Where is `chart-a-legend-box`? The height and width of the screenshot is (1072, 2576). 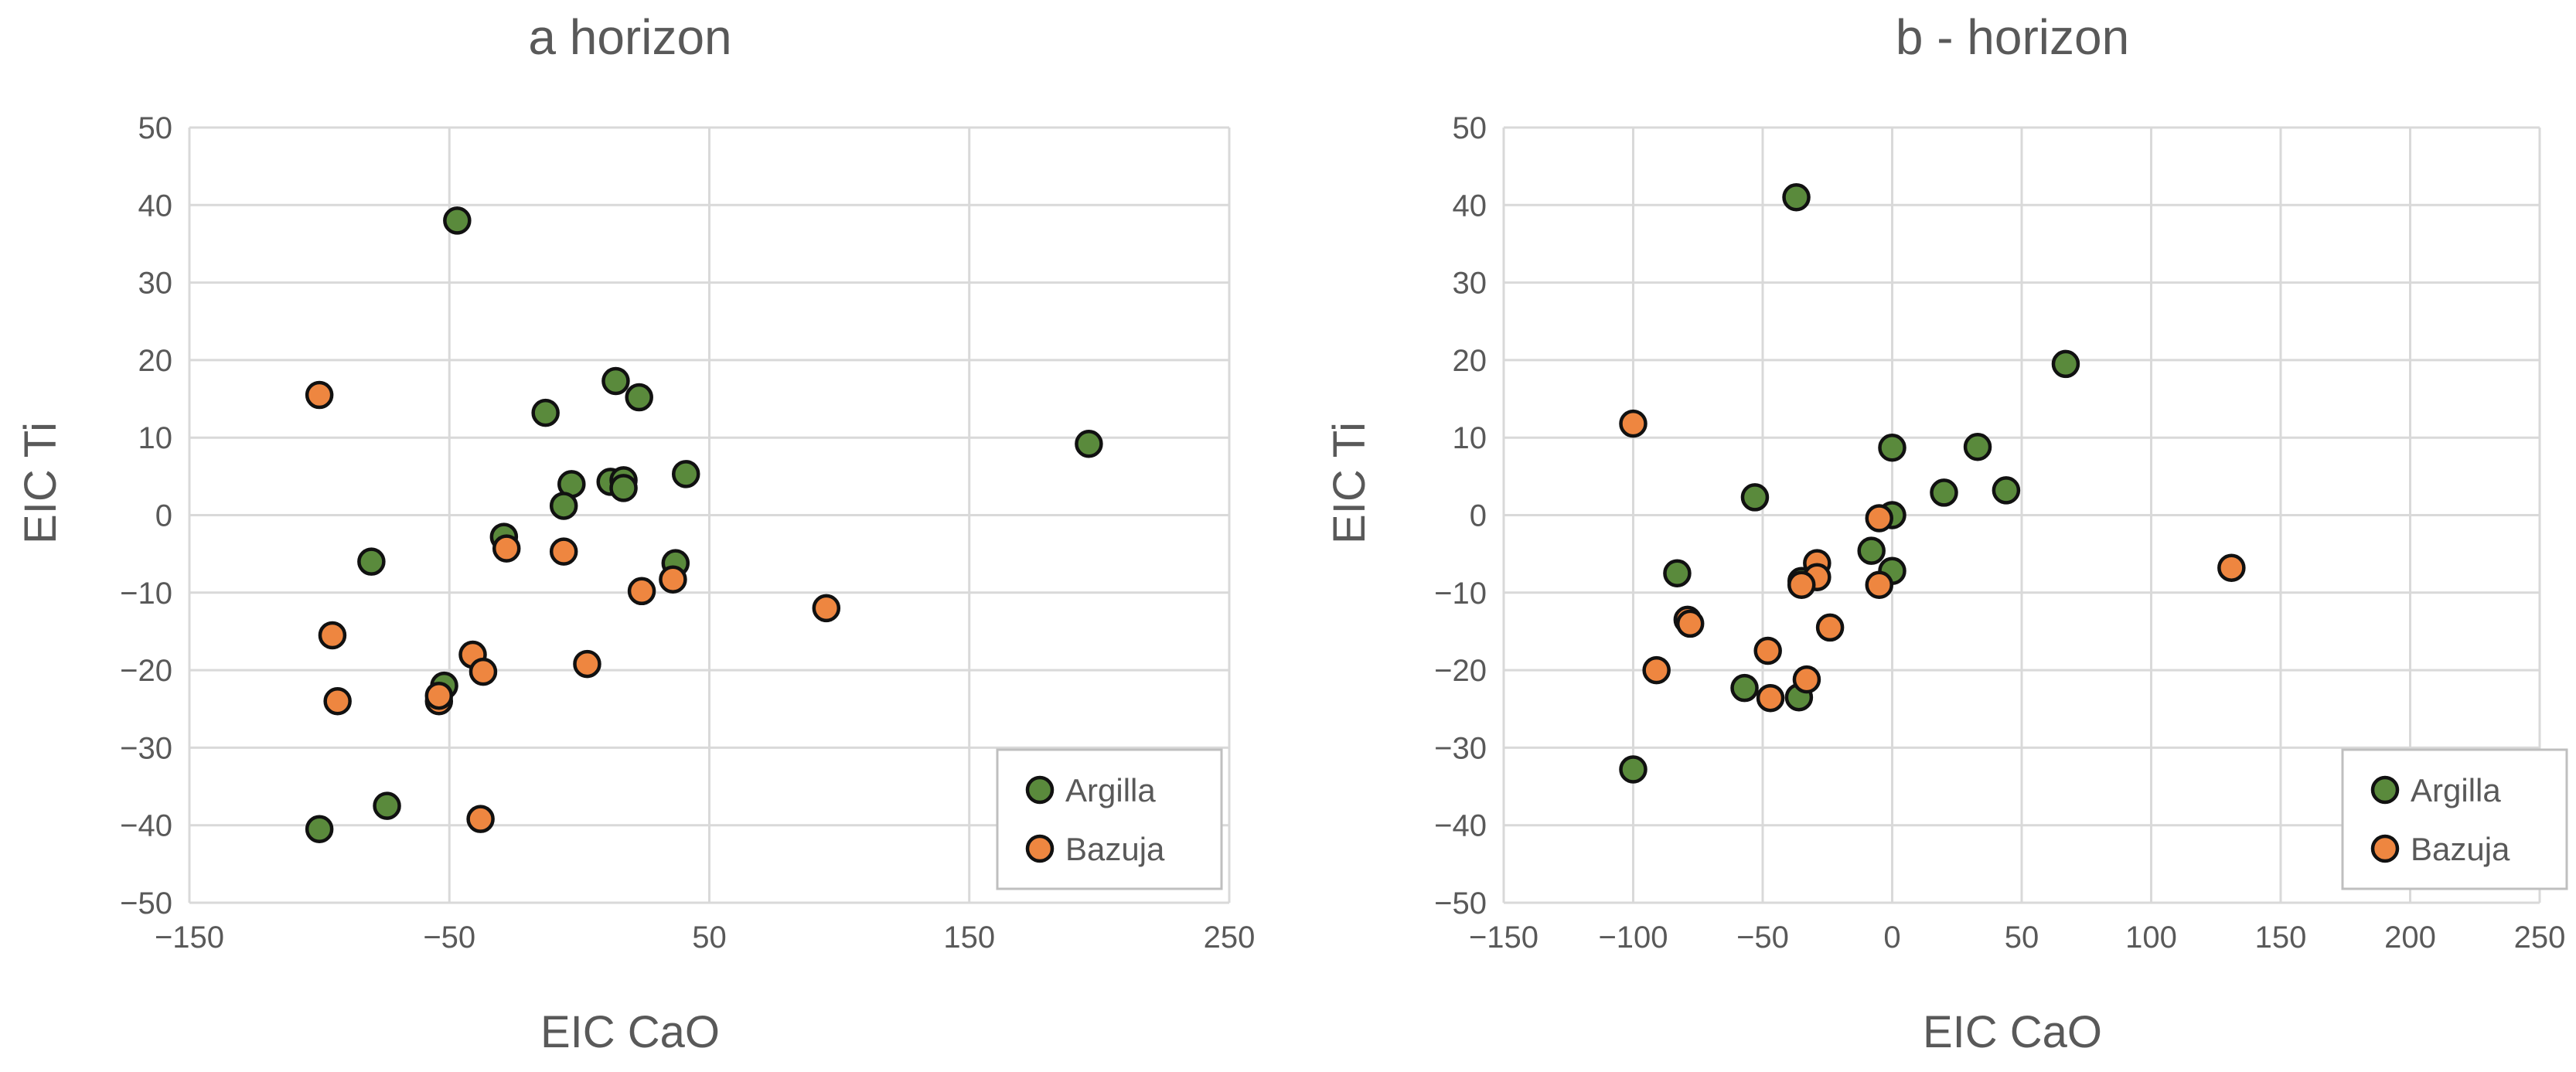 chart-a-legend-box is located at coordinates (1109, 819).